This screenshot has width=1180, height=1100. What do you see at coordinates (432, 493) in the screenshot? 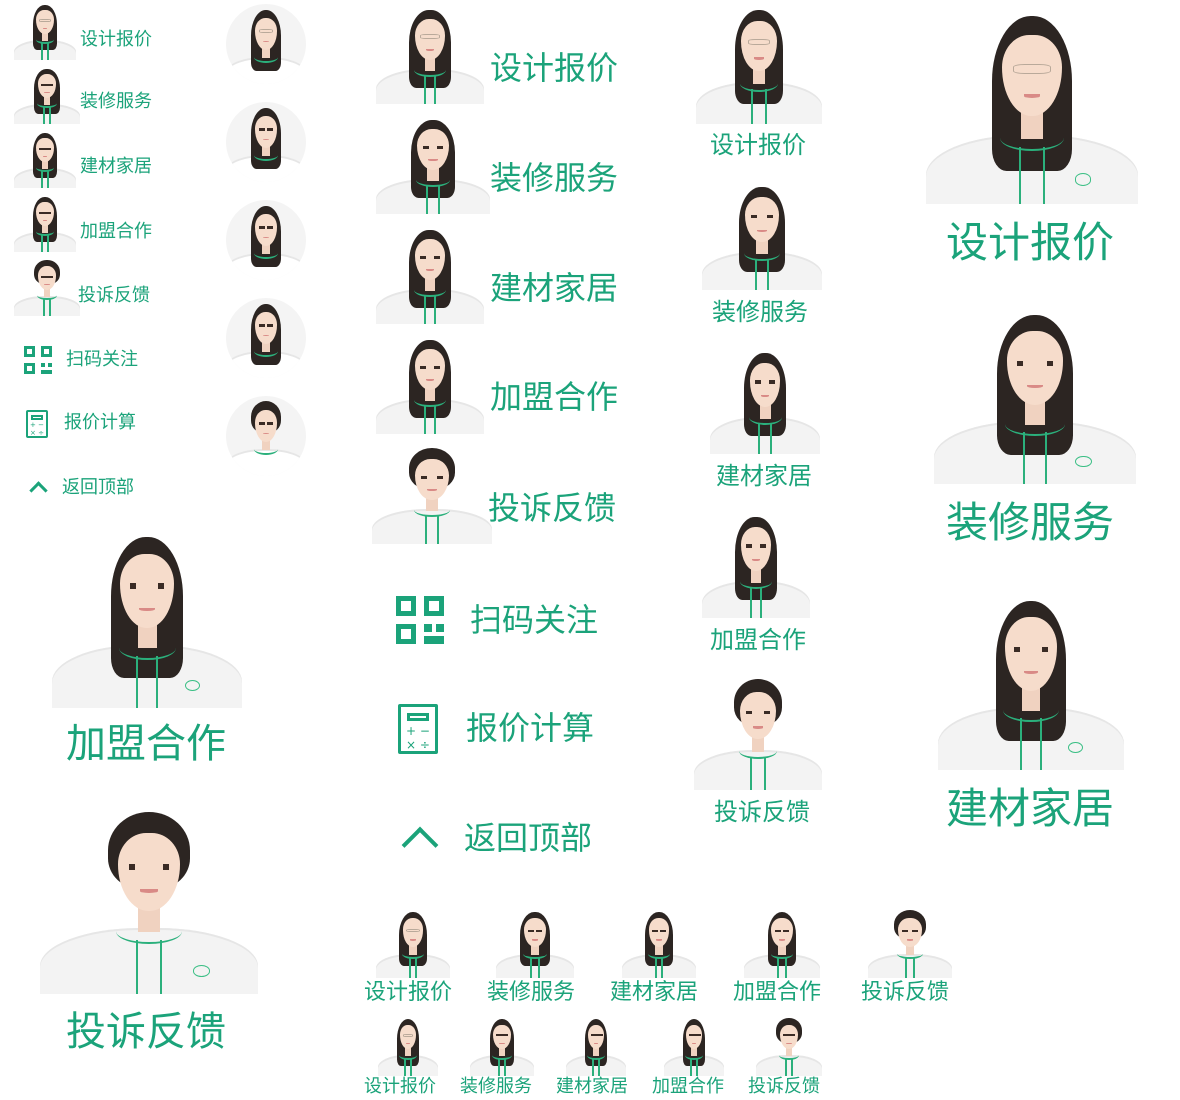
I see `avatar-complaint-medium` at bounding box center [432, 493].